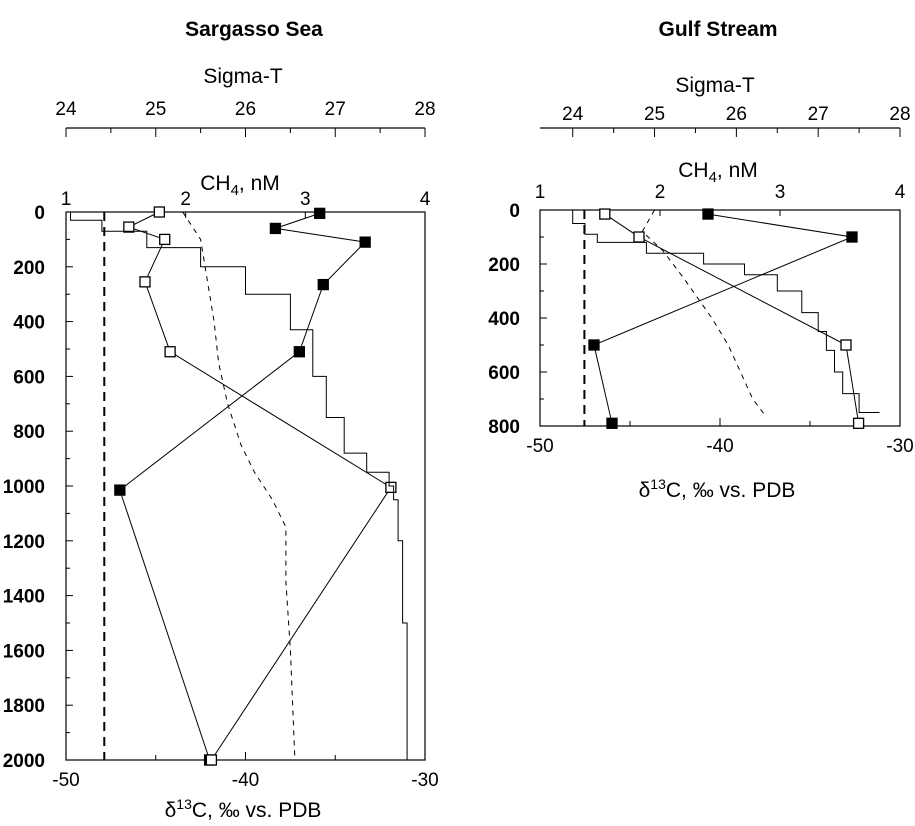 The width and height of the screenshot is (915, 826). I want to click on depth-tick-label: 2000, so click(24, 761).